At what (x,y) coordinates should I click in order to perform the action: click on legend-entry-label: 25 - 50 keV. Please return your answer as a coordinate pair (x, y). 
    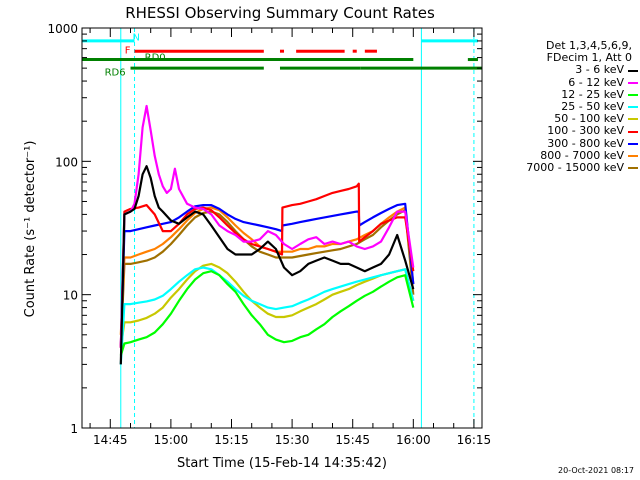
    Looking at the image, I should click on (592, 107).